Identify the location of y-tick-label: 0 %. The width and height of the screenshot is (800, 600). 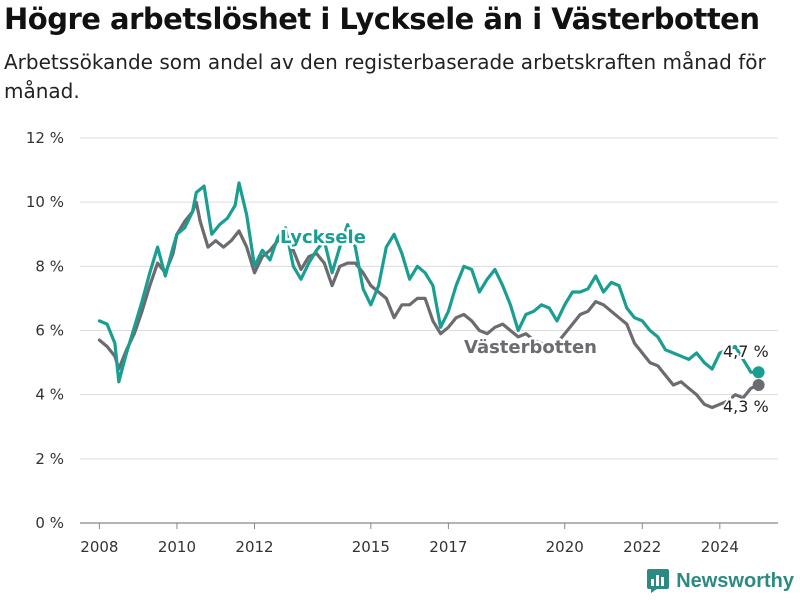
(49, 523).